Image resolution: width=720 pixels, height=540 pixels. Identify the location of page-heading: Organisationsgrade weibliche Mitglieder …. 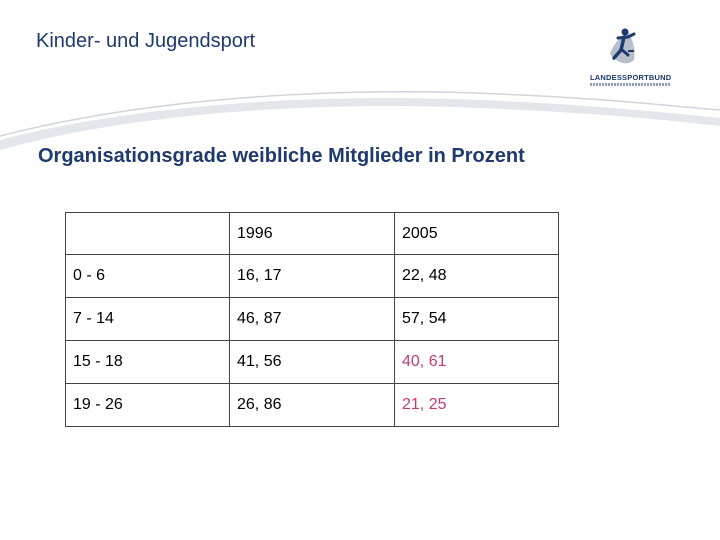
(281, 156).